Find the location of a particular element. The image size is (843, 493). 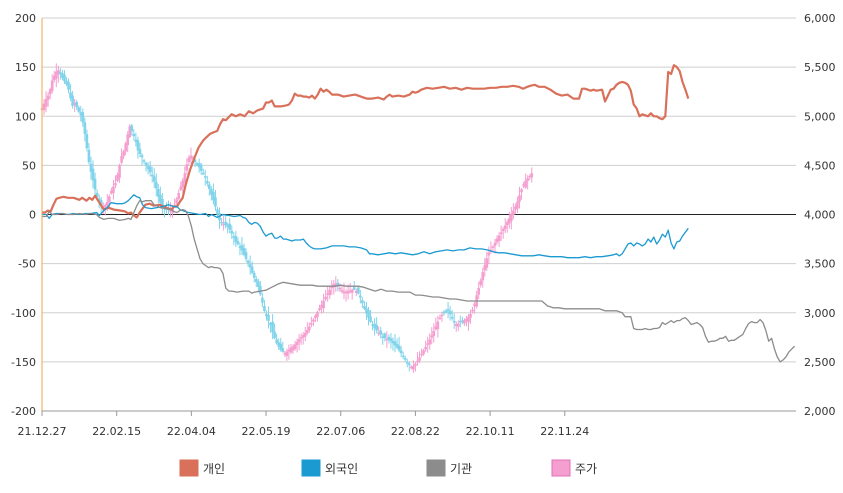

x-tick-label: 22.02.15 is located at coordinates (116, 431).